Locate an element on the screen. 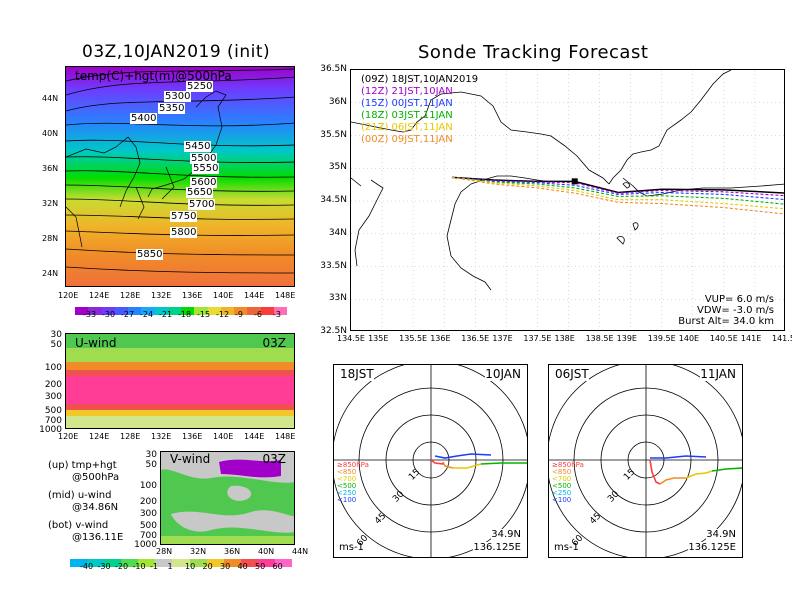 The height and width of the screenshot is (612, 792). colorbar-tick-label: -10 is located at coordinates (139, 566).